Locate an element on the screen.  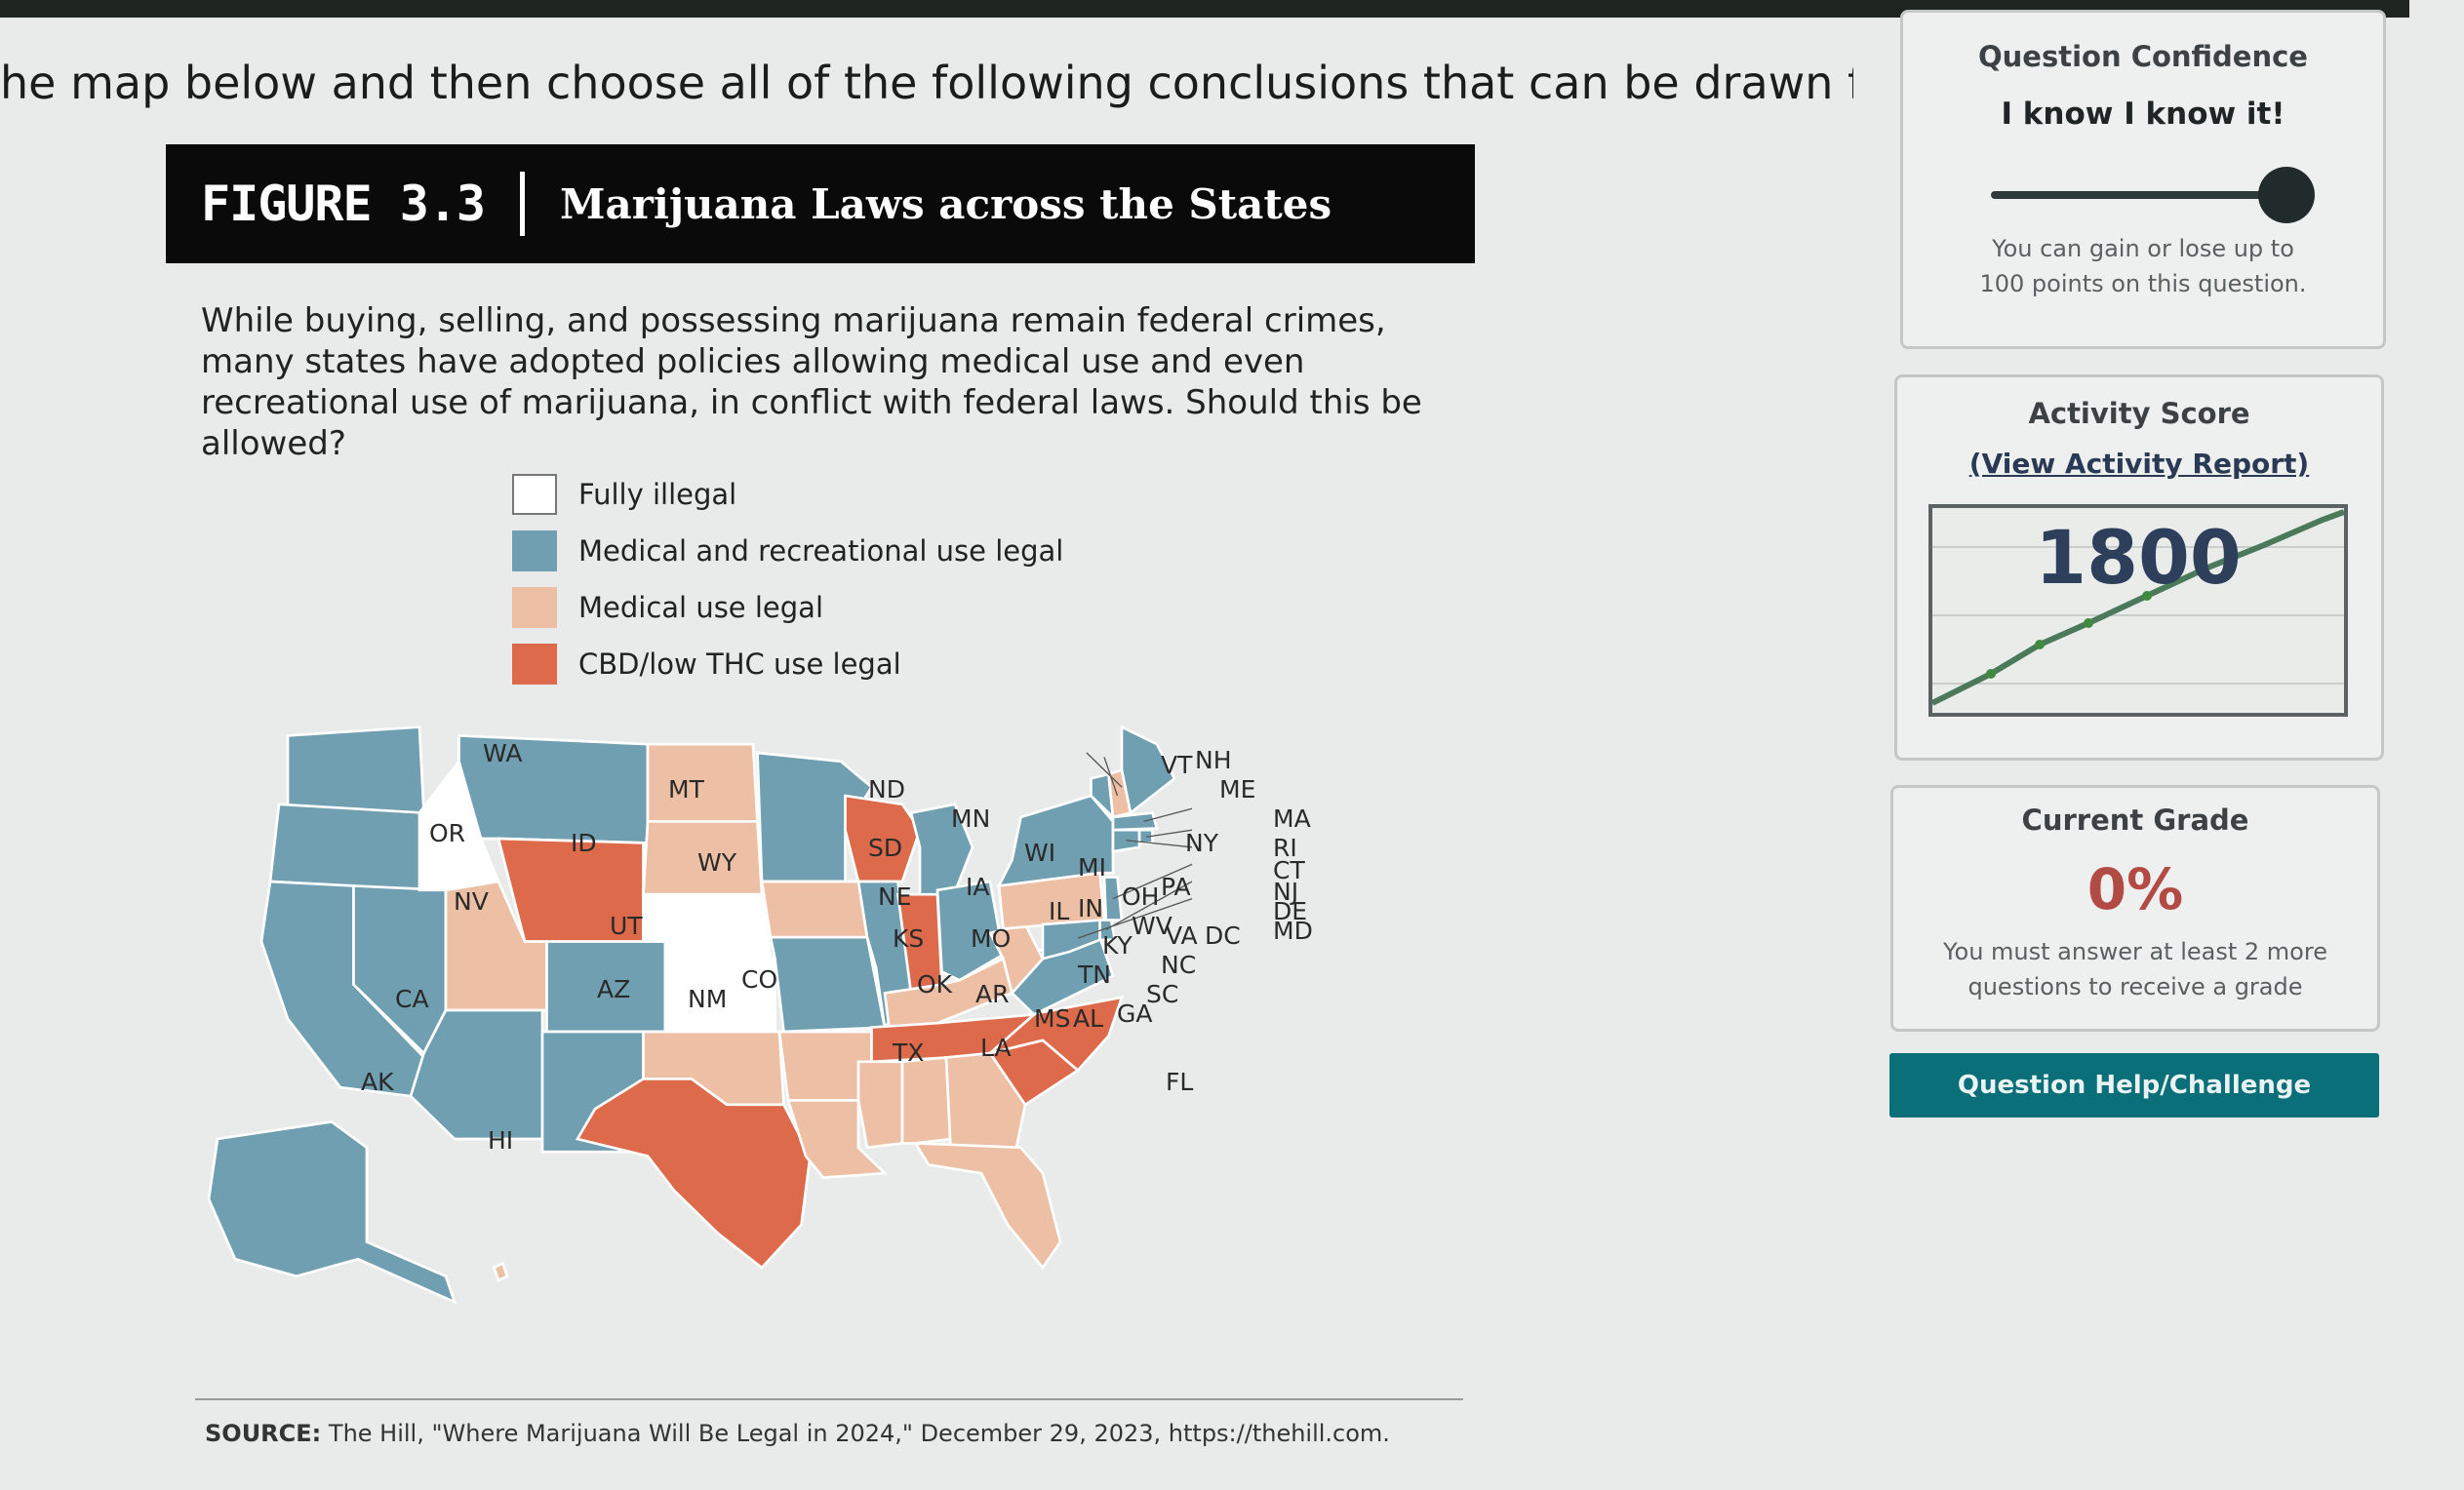
state-label-nd: ND is located at coordinates (886, 789).